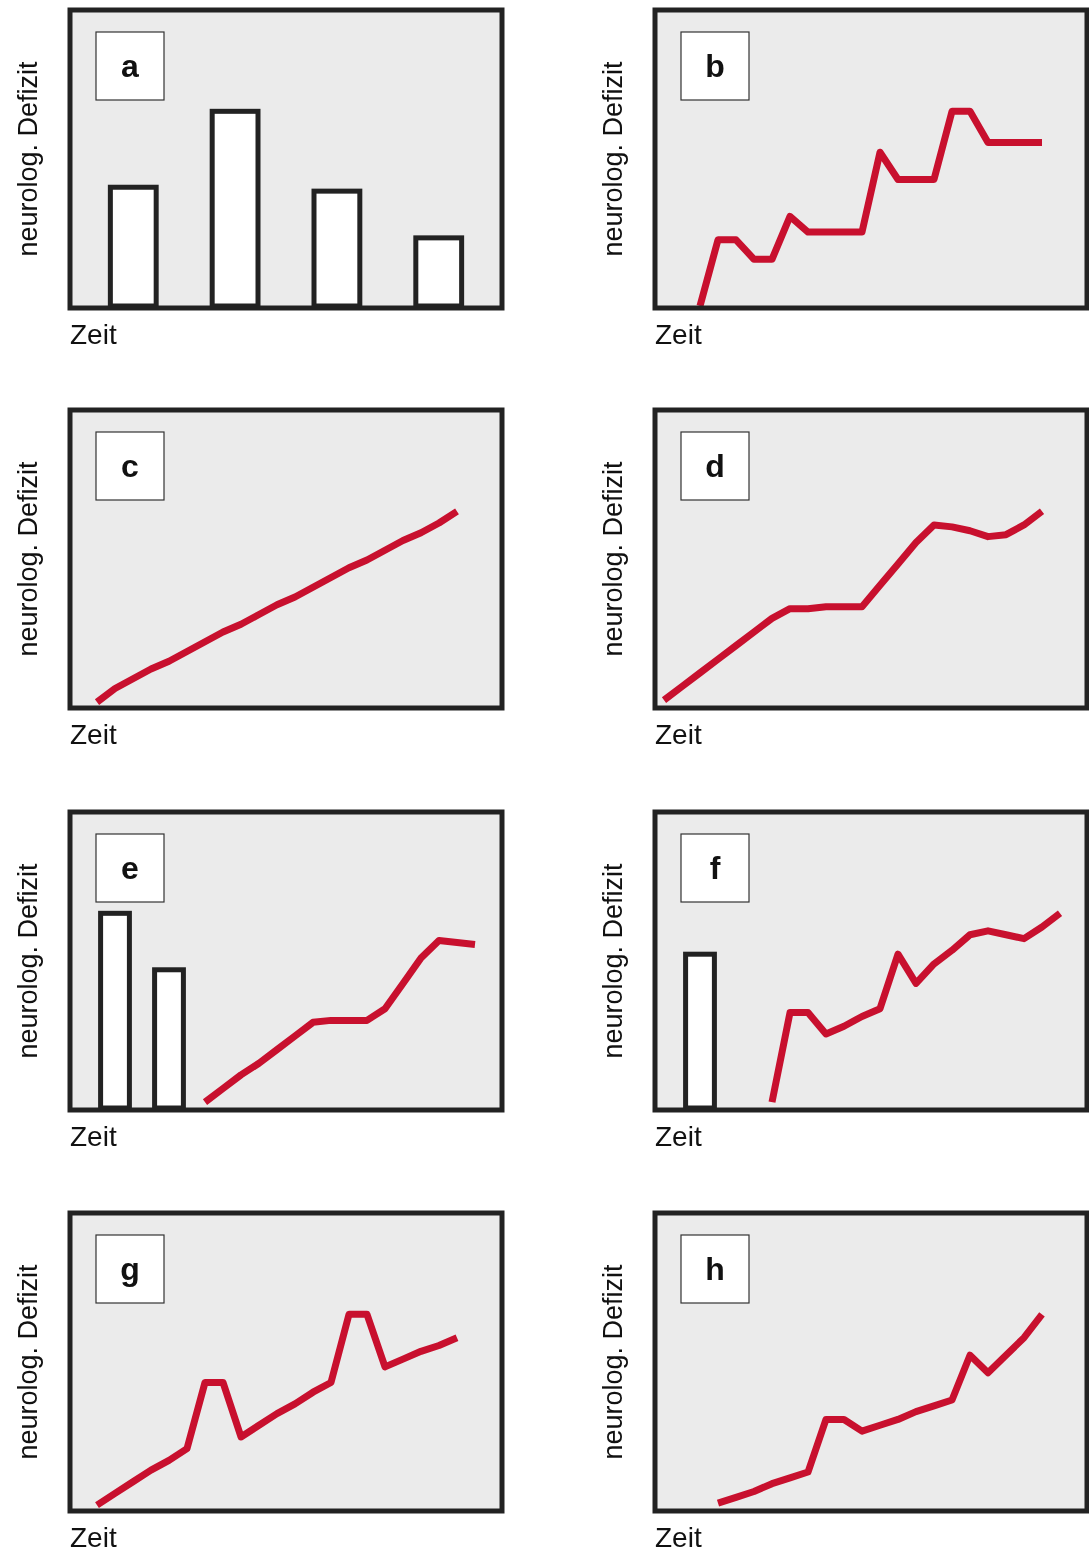  I want to click on chart-title: b, so click(715, 66).